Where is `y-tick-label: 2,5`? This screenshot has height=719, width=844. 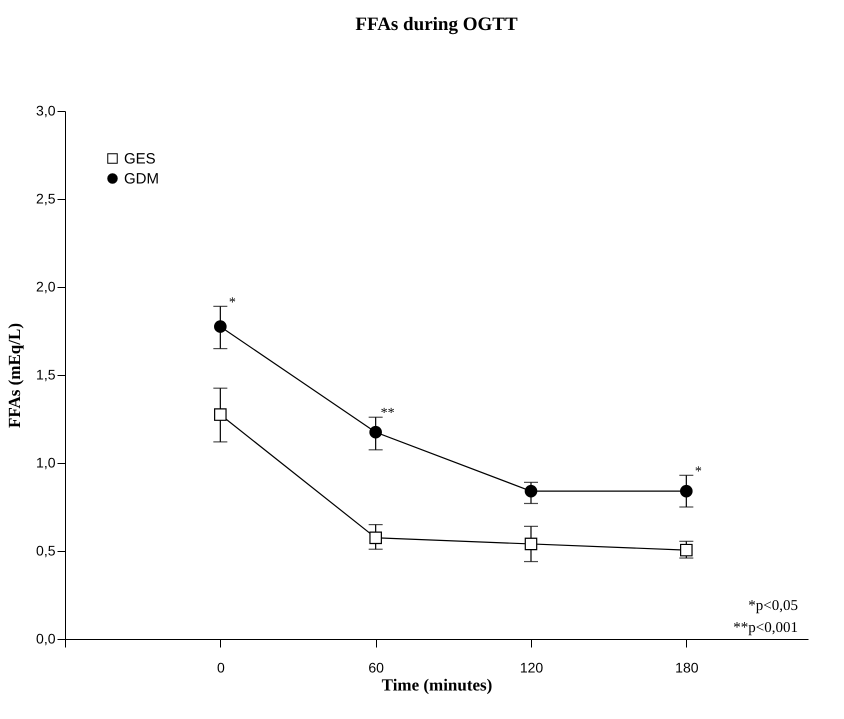
y-tick-label: 2,5 is located at coordinates (46, 198).